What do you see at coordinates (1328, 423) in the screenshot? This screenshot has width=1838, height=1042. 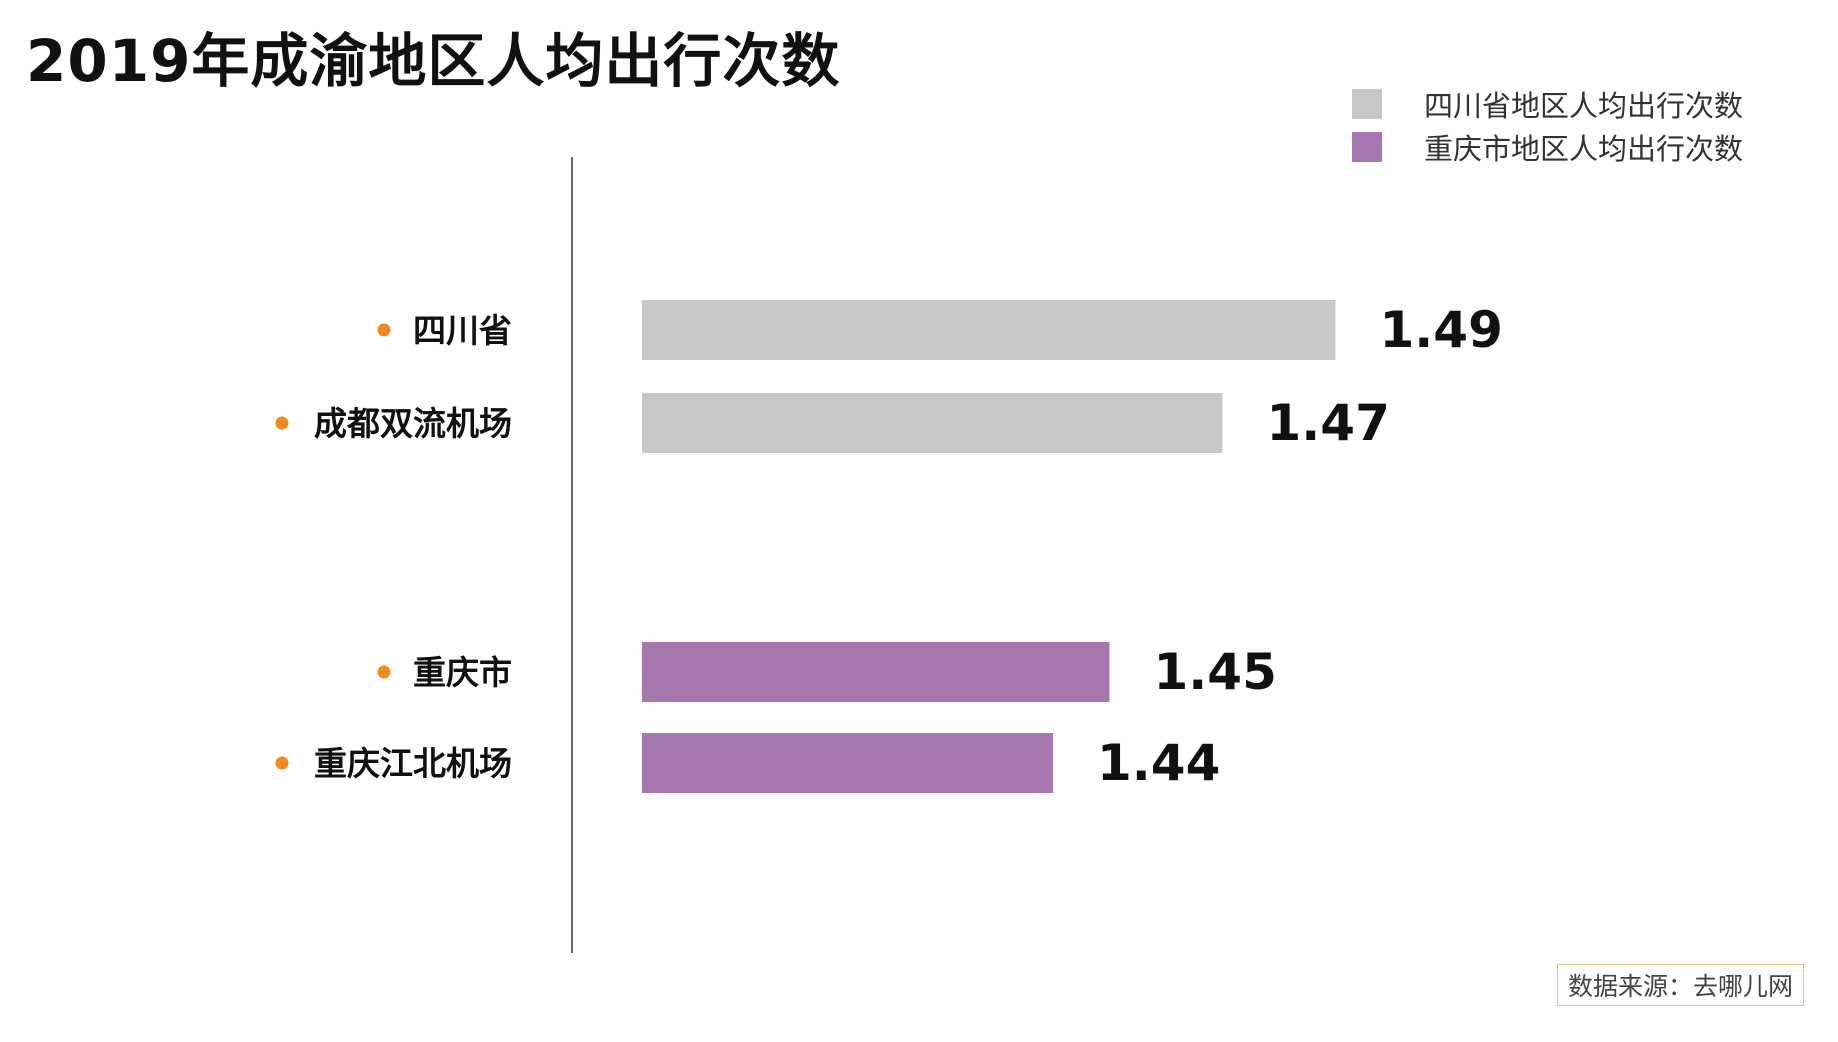 I see `value-label-1: 1.47` at bounding box center [1328, 423].